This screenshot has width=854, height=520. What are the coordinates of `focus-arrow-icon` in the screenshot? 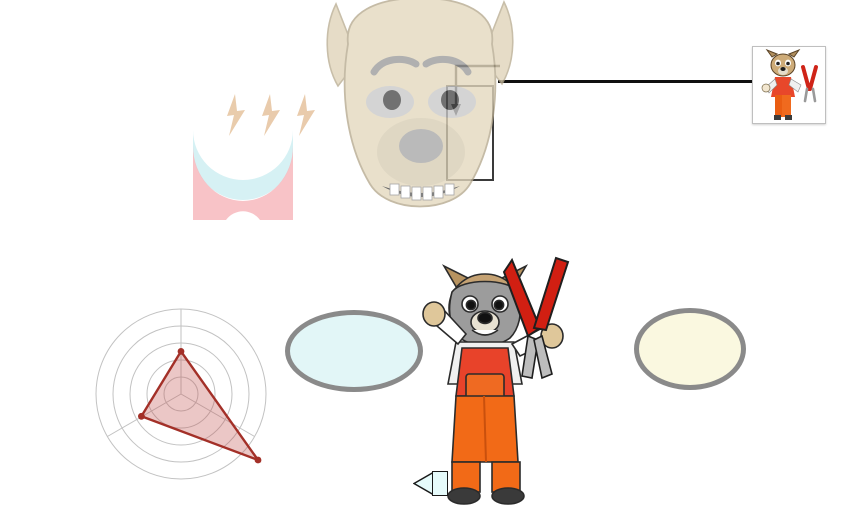 It's located at (475, 90).